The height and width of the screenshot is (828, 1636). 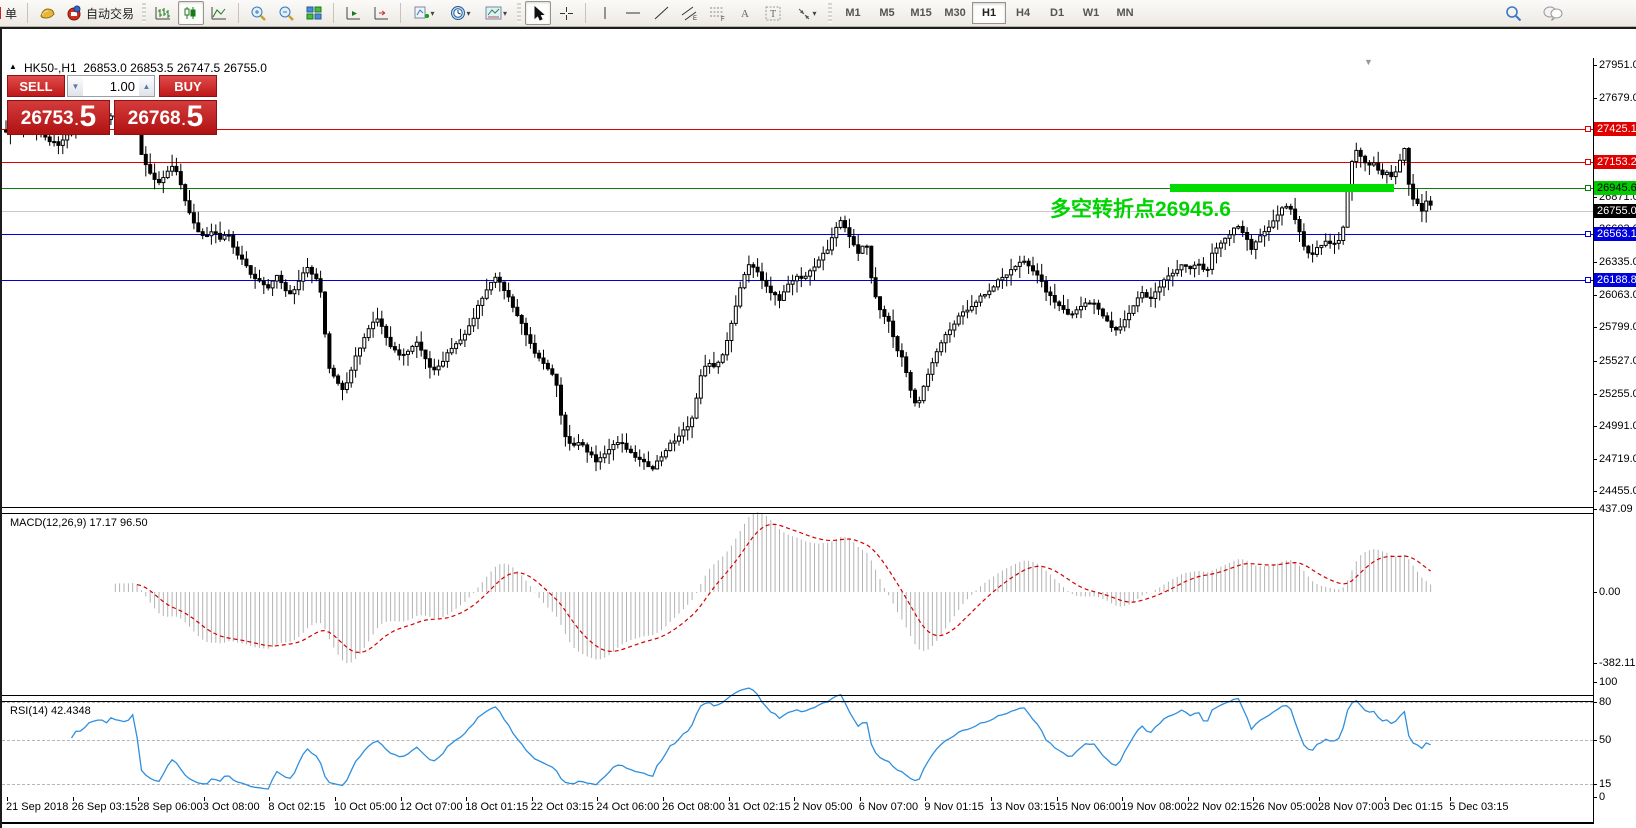 I want to click on rsi-level-line, so click(x=797, y=740).